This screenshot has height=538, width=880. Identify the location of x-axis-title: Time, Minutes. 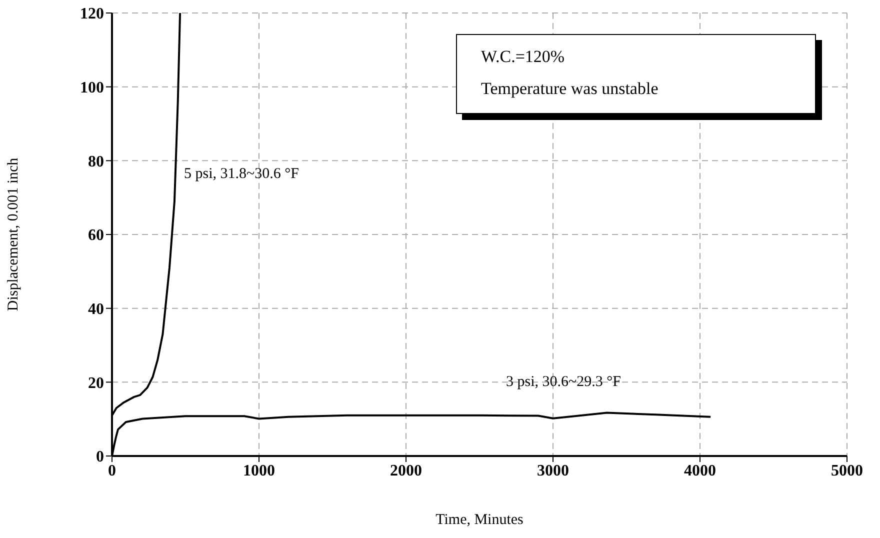
(480, 520).